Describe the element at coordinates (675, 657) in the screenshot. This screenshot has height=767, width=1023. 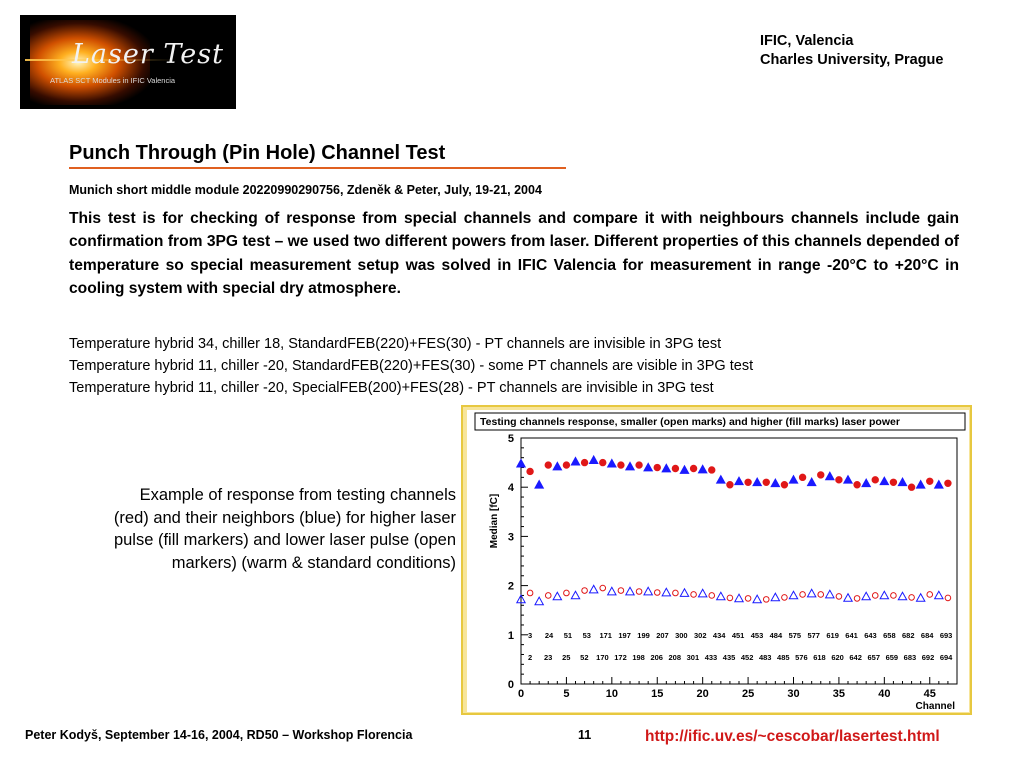
I see `channel-number-label: 208` at that location.